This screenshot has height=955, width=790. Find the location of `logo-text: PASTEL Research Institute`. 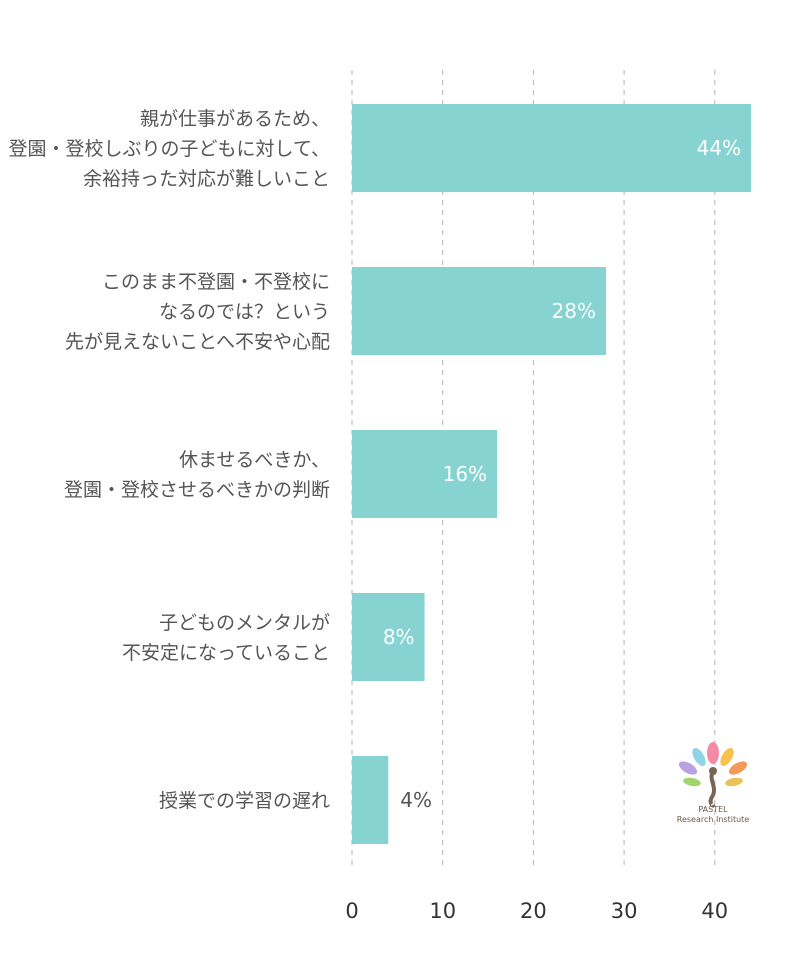

logo-text: PASTEL Research Institute is located at coordinates (713, 815).